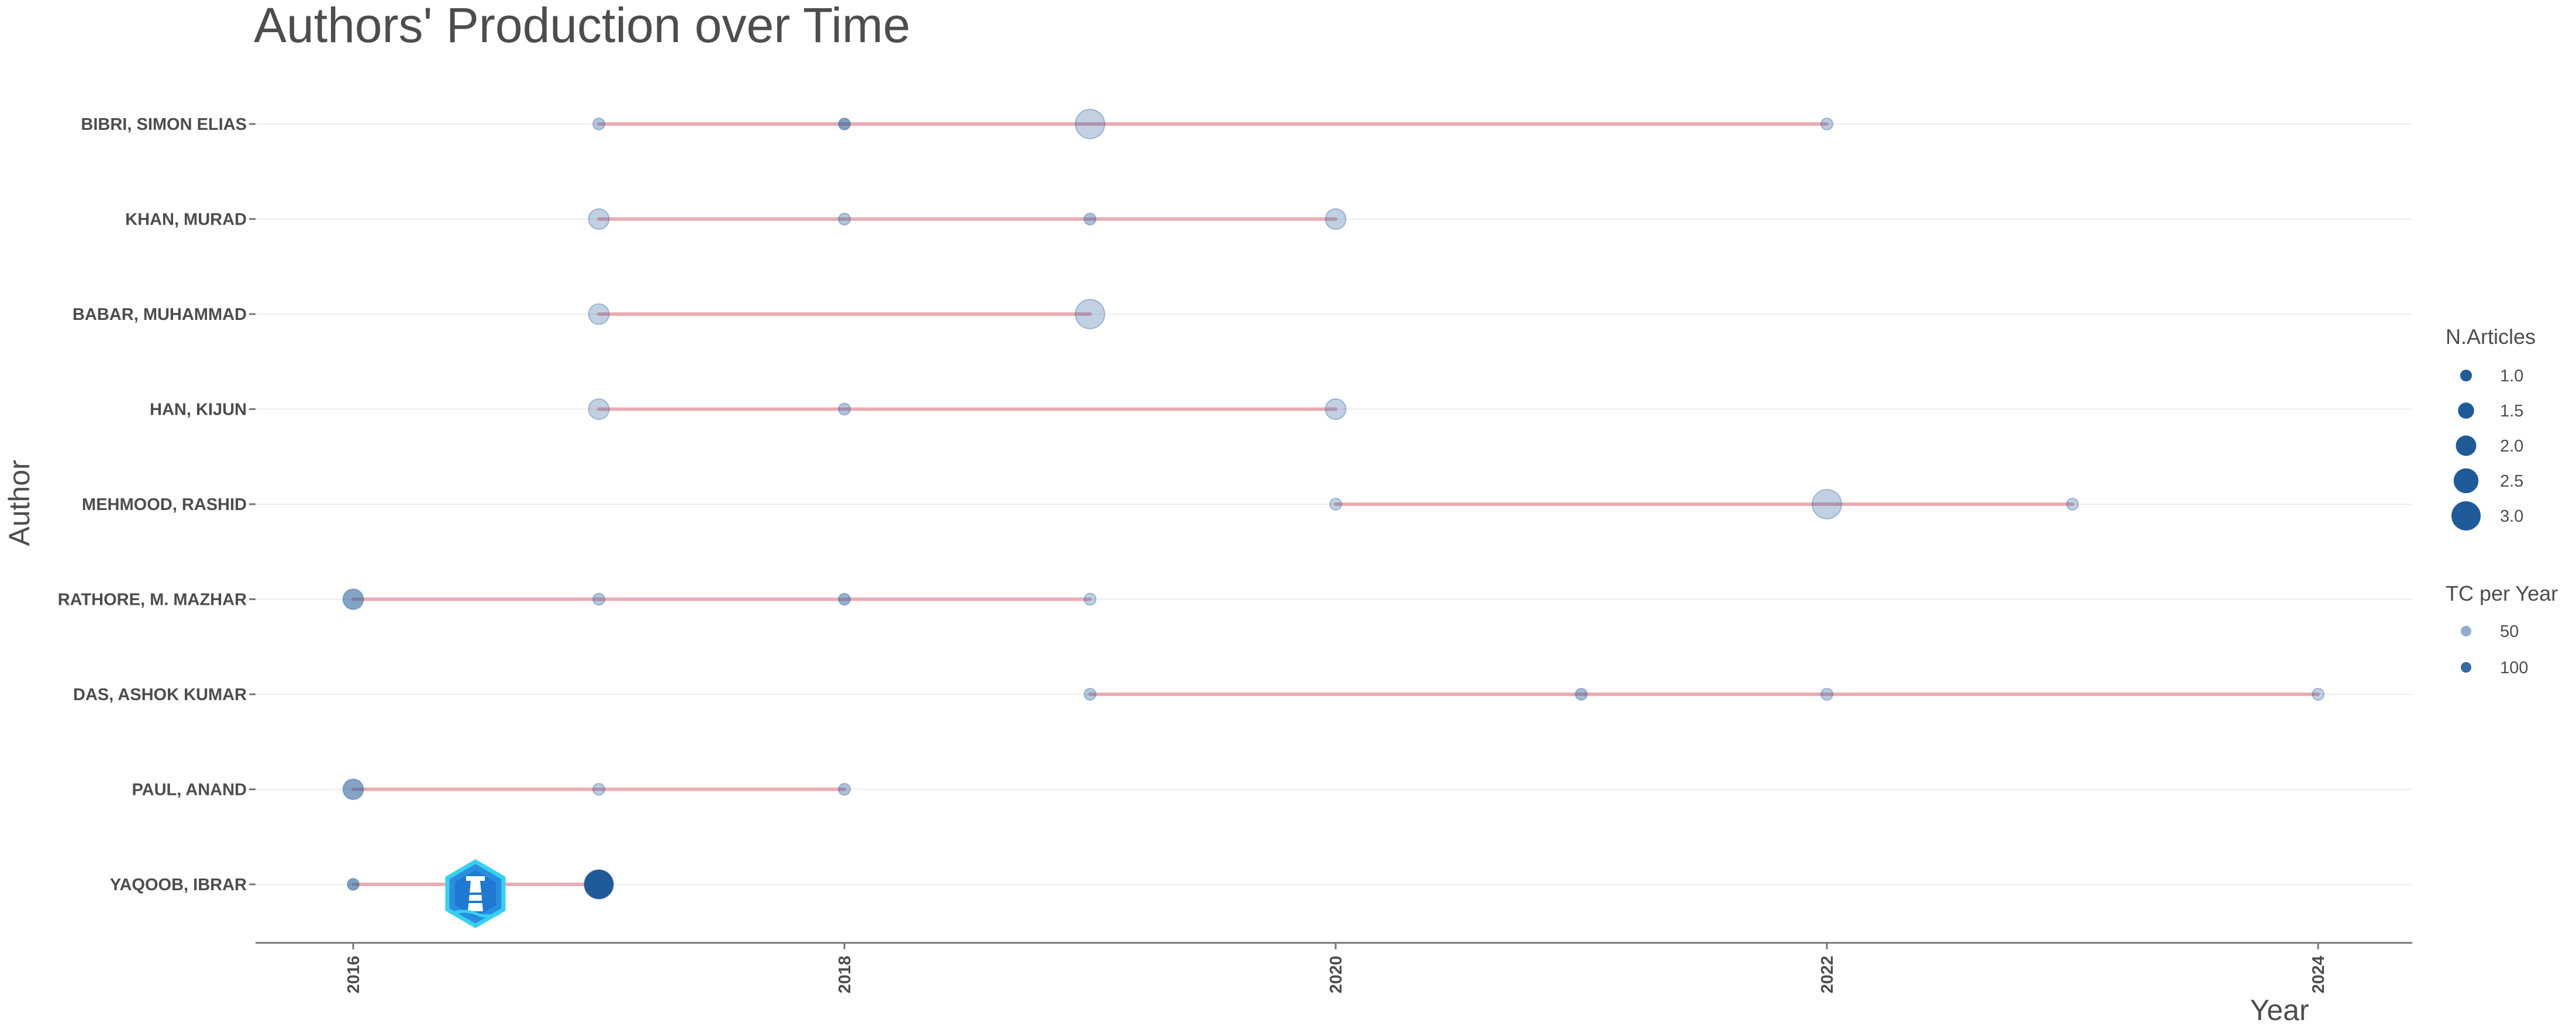  What do you see at coordinates (198, 410) in the screenshot?
I see `author-label: HAN, KIJUN` at bounding box center [198, 410].